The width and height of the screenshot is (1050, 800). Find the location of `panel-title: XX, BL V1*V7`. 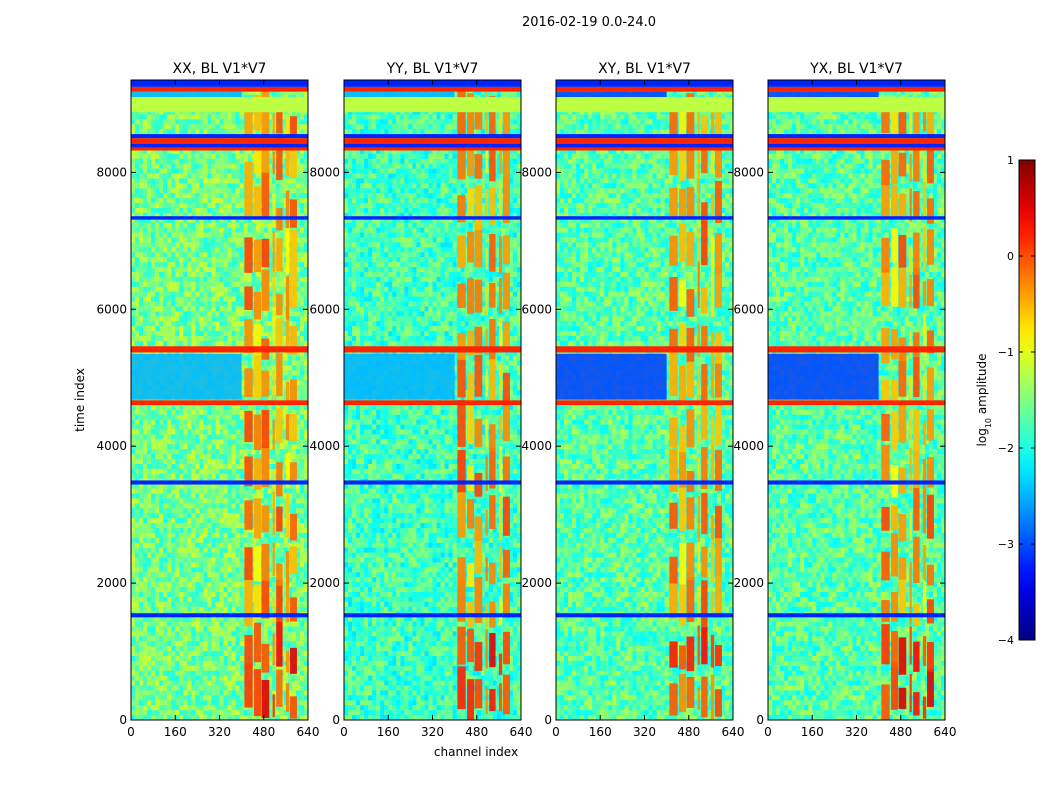

panel-title: XX, BL V1*V7 is located at coordinates (220, 69).